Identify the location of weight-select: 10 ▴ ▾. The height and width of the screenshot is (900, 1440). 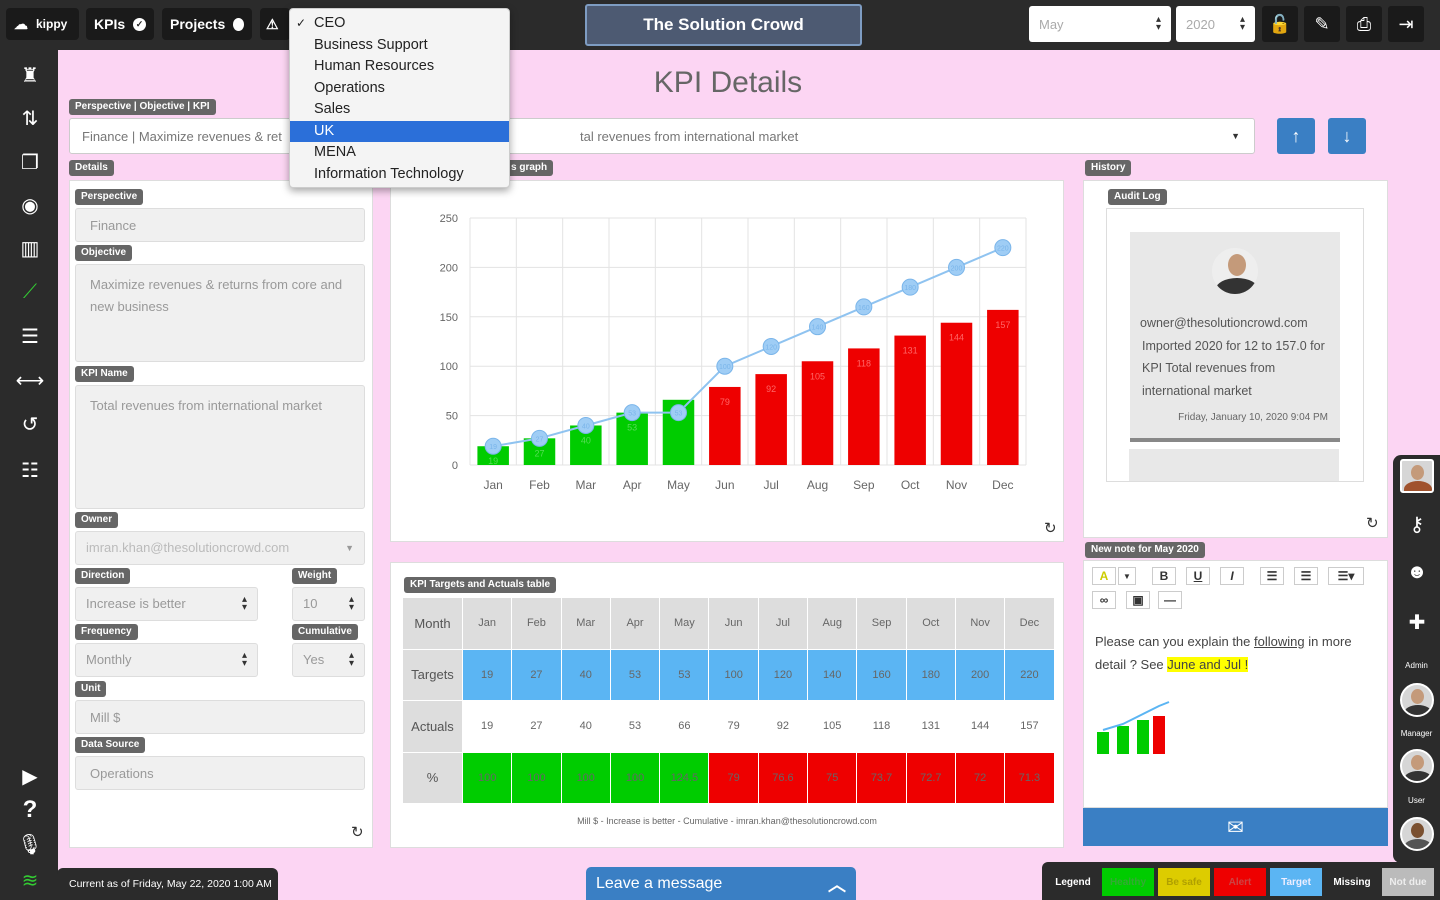
(328, 604).